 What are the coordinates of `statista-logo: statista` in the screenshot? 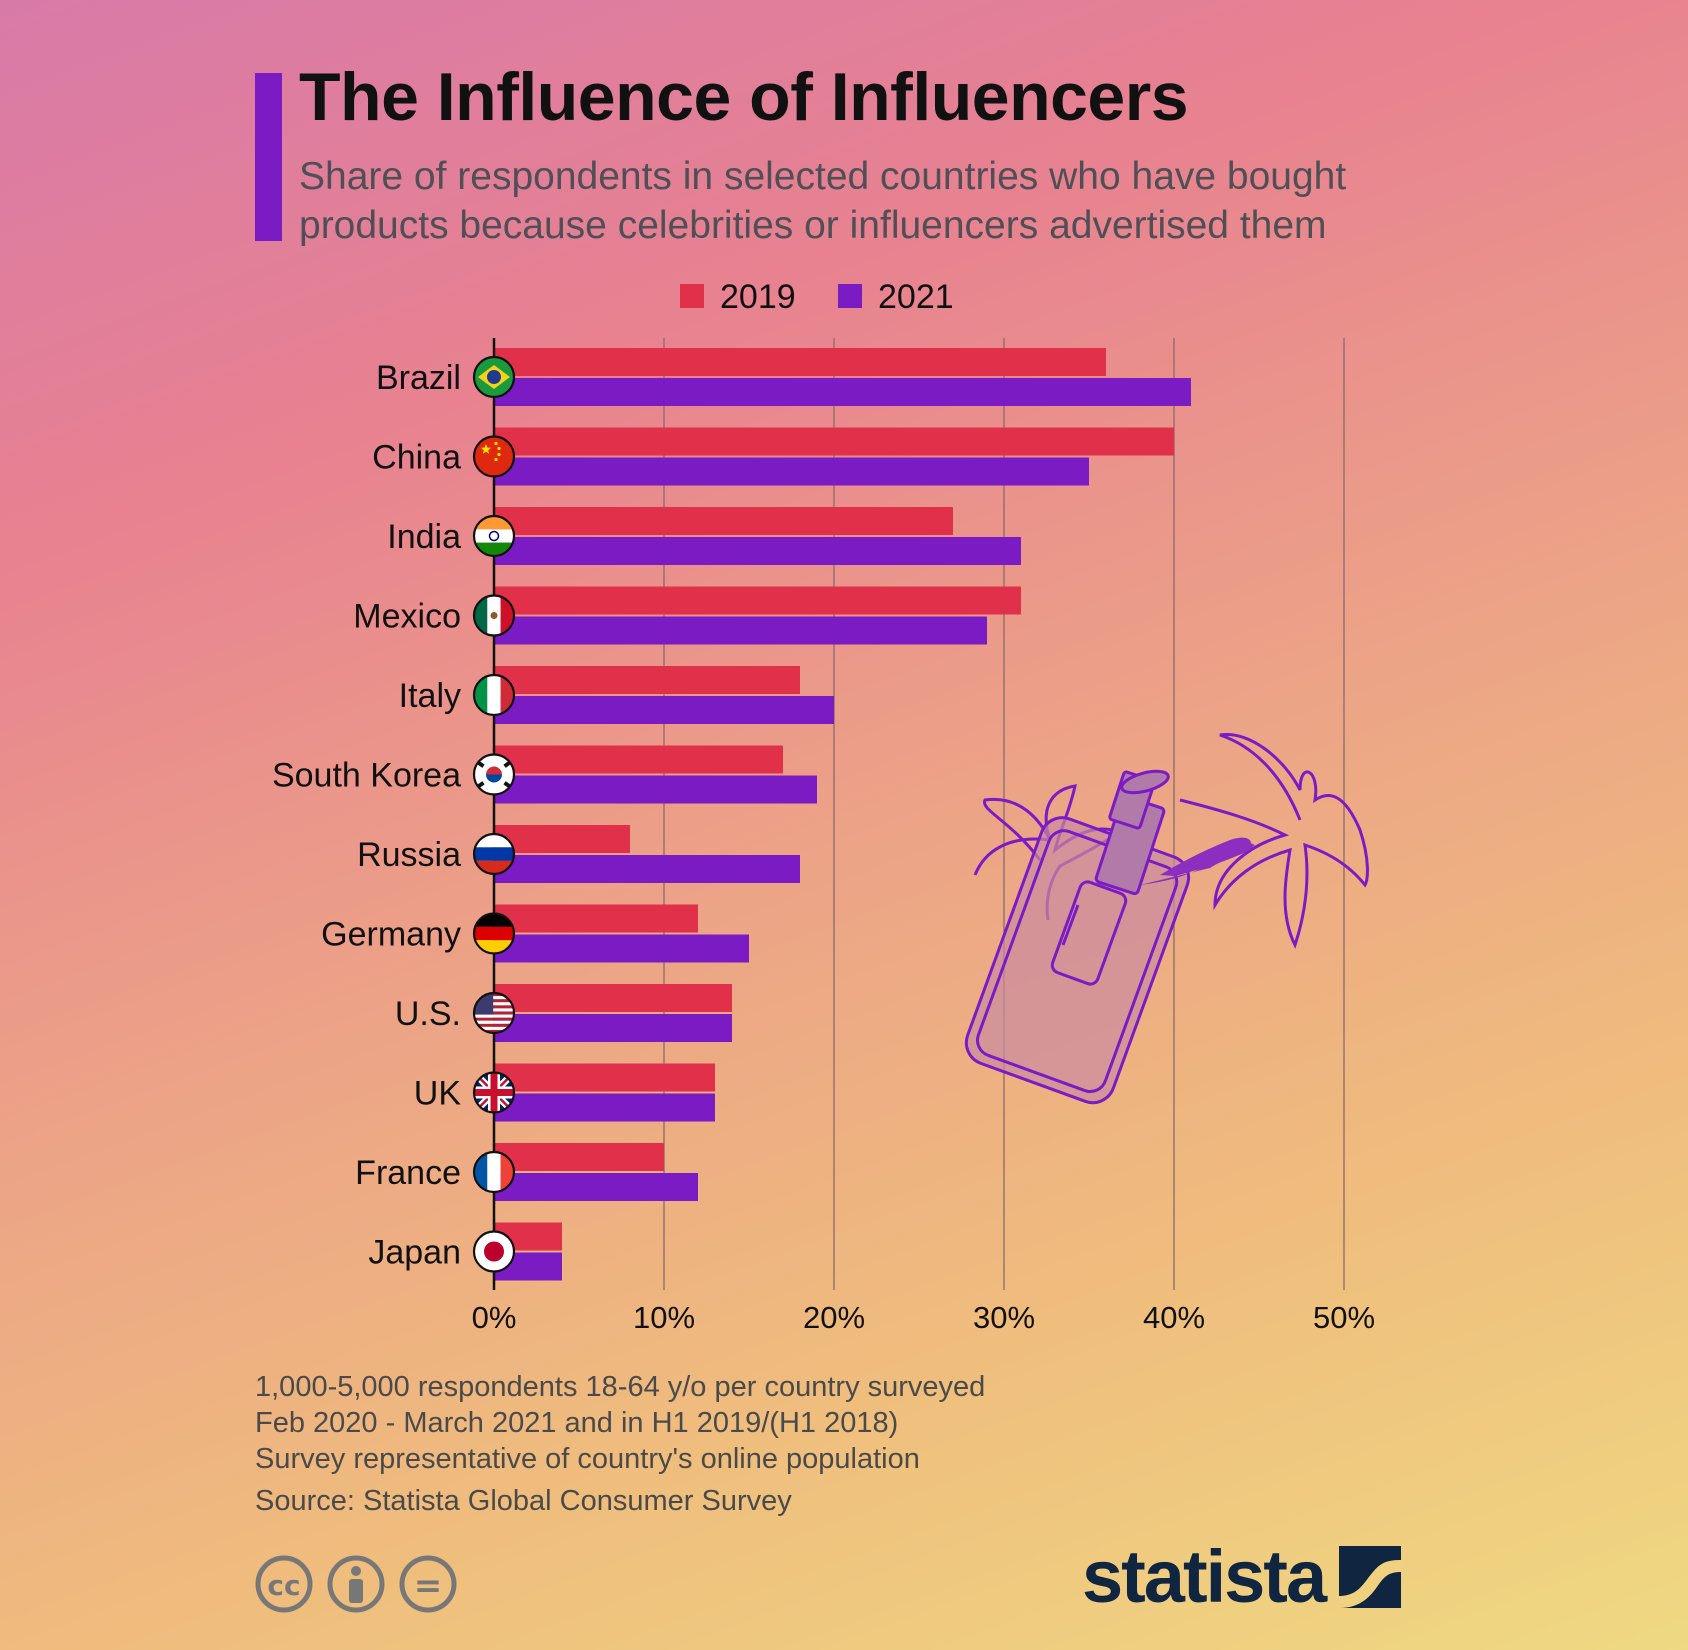 It's located at (1242, 1576).